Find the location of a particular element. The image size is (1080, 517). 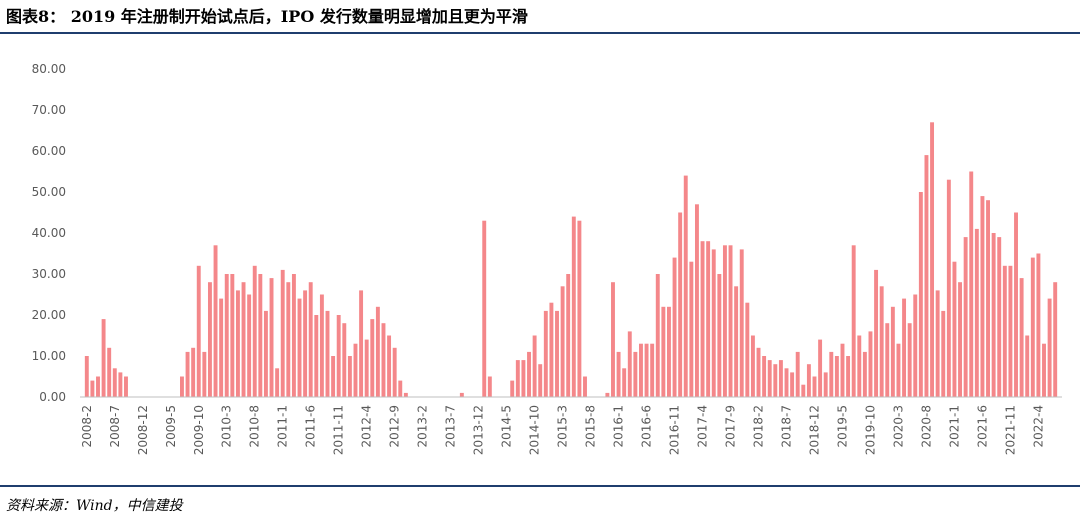

x-tick-label: 2011-6 is located at coordinates (311, 426).